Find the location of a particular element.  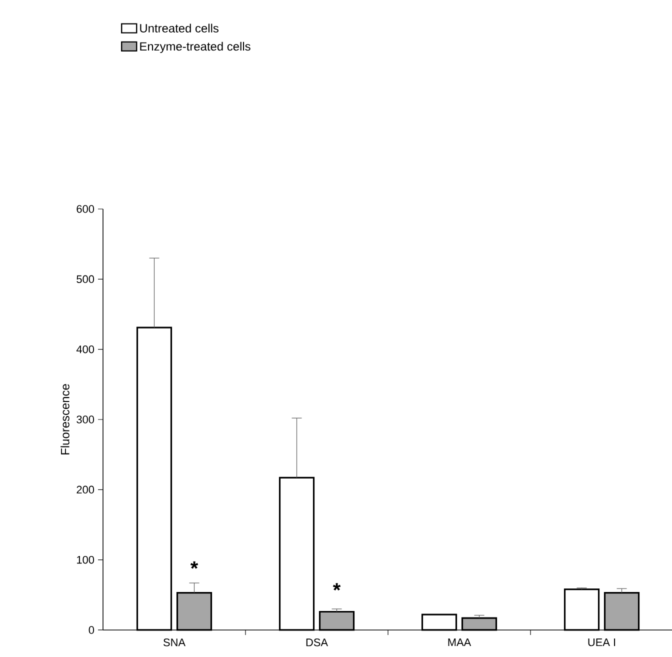

legend-label: Enzyme-treated cells is located at coordinates (195, 48).